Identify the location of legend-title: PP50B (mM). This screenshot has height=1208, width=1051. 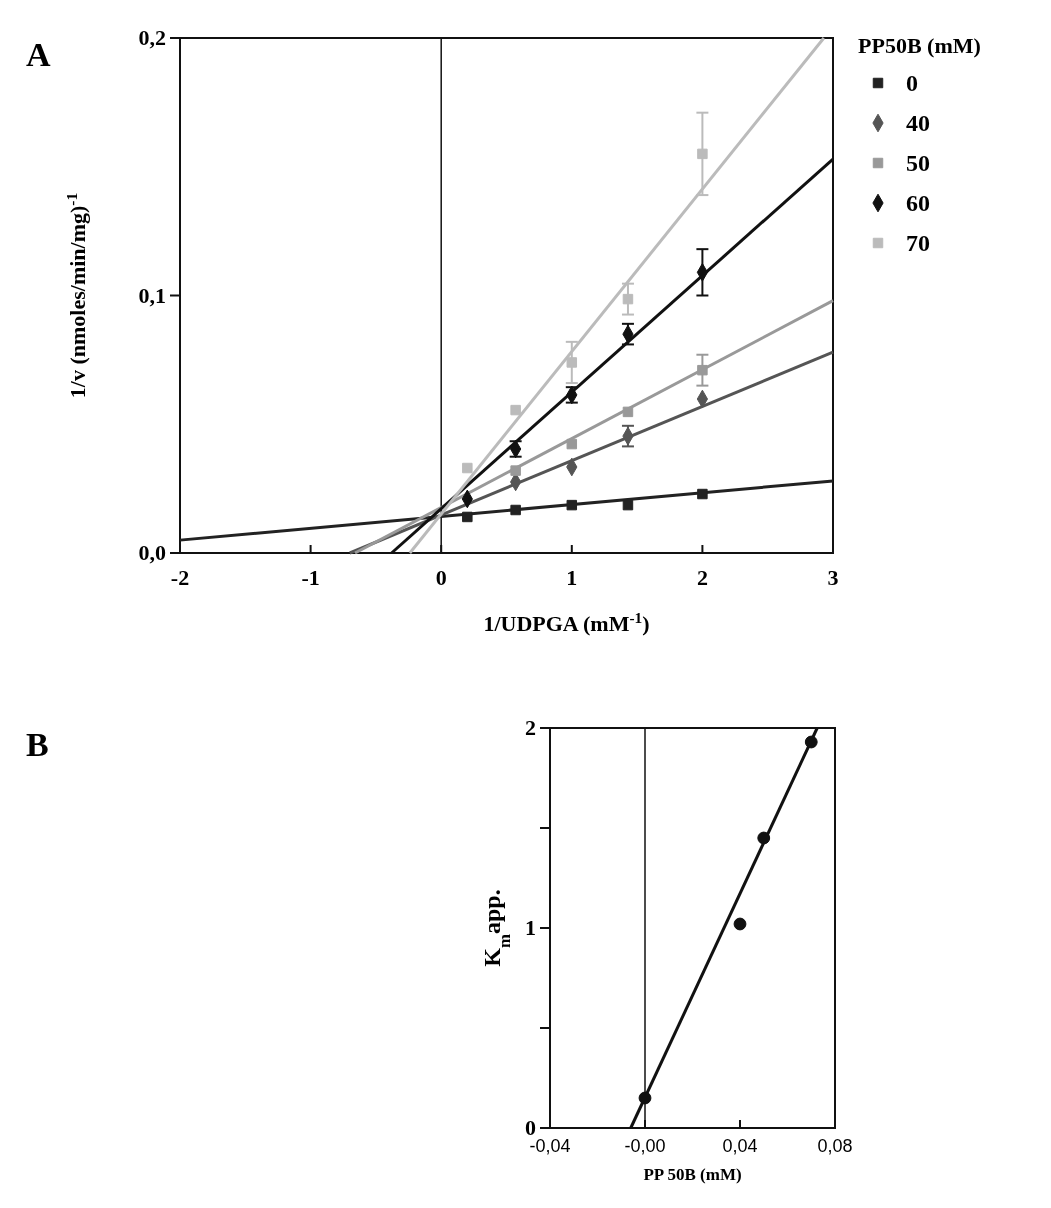
(919, 45).